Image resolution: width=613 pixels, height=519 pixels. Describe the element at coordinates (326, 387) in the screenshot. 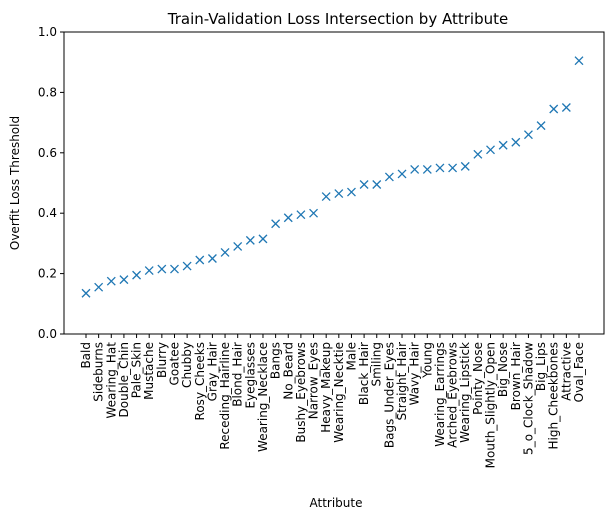

I see `x-tick-label: Heavy_Makeup` at that location.